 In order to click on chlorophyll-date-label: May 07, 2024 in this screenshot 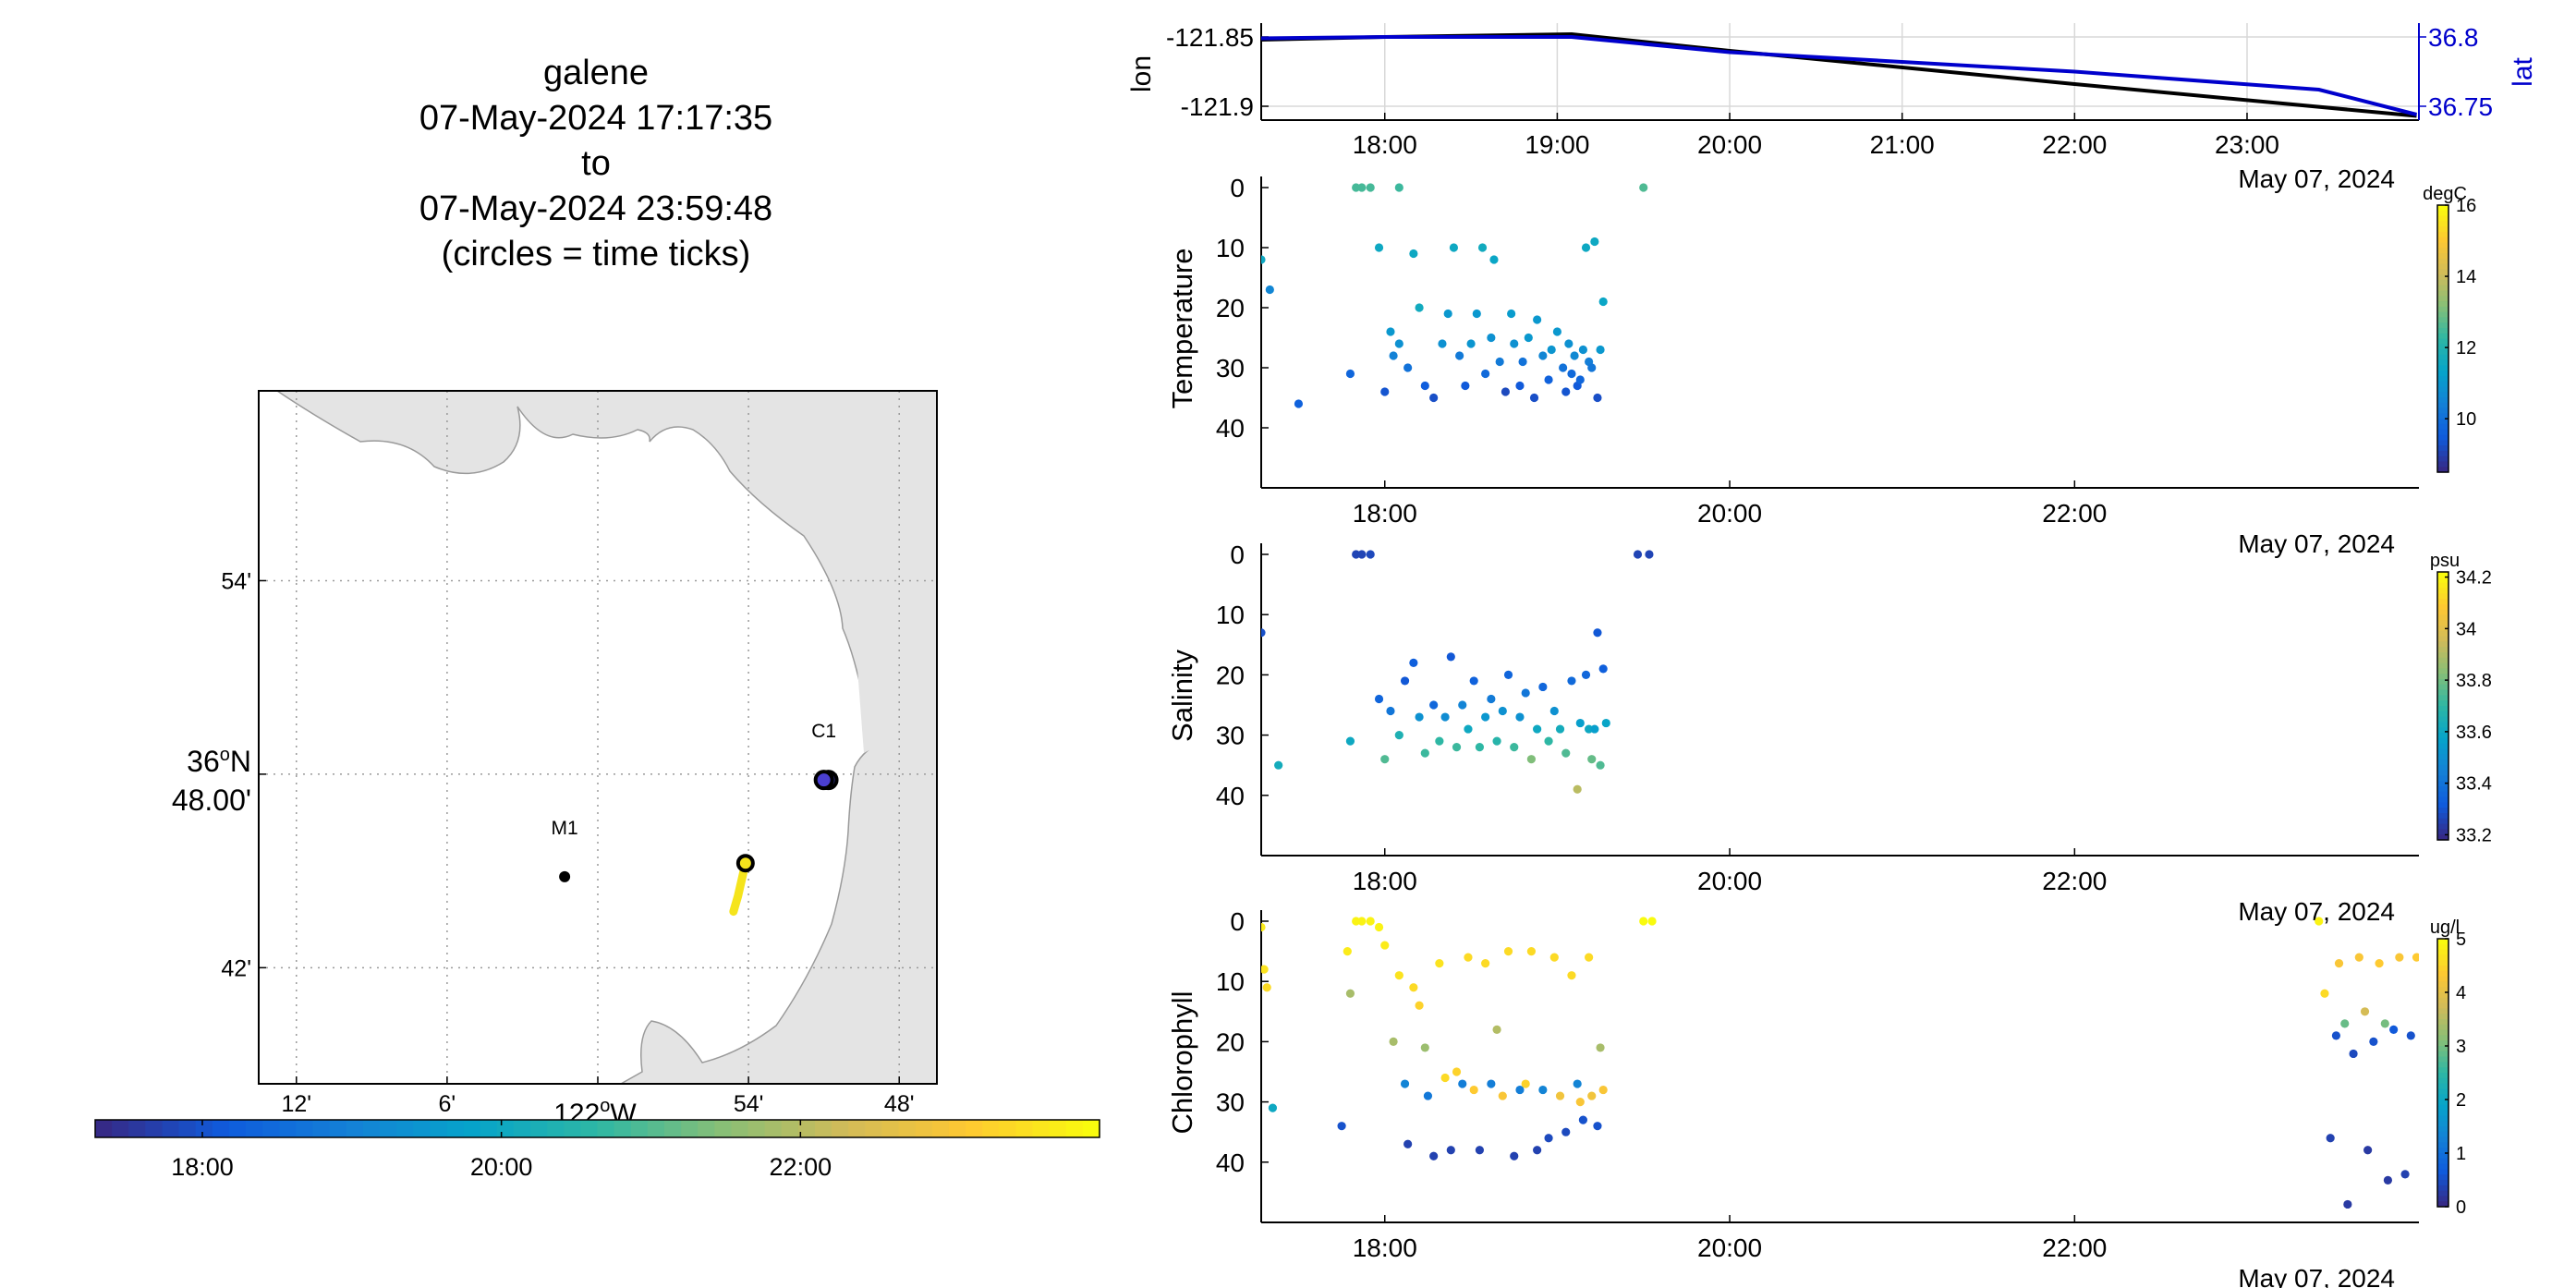, I will do `click(2316, 1276)`.